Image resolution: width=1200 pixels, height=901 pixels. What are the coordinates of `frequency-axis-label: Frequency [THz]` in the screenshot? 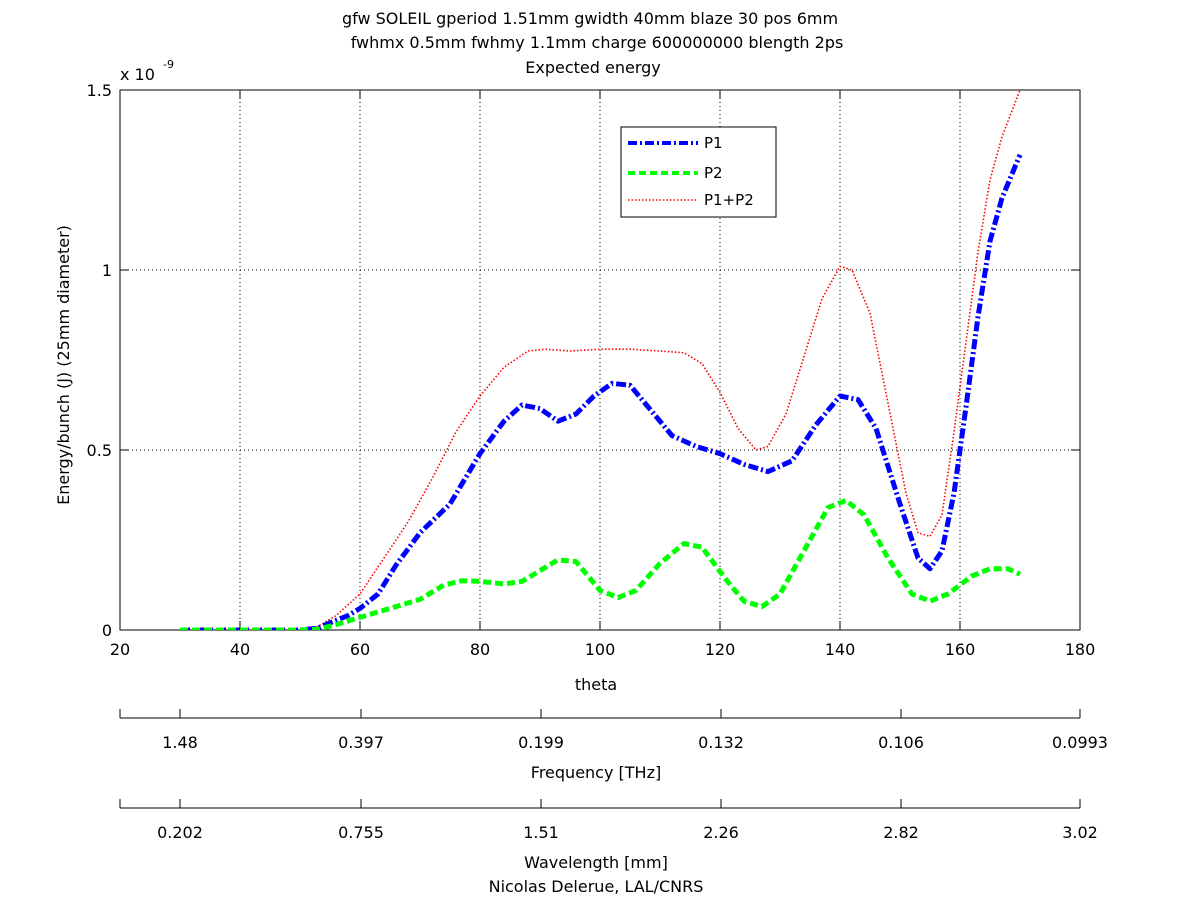 It's located at (596, 772).